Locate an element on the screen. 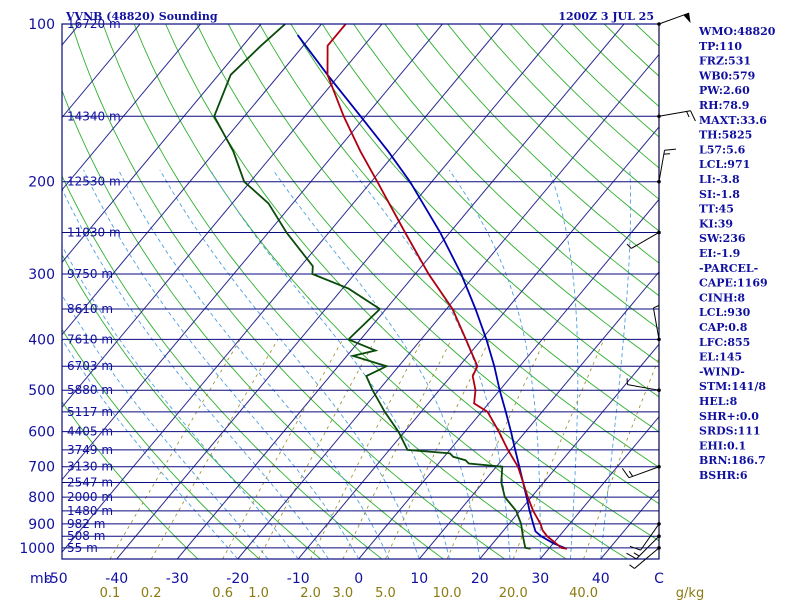 The width and height of the screenshot is (800, 600). height-label: 5880 m is located at coordinates (90, 390).